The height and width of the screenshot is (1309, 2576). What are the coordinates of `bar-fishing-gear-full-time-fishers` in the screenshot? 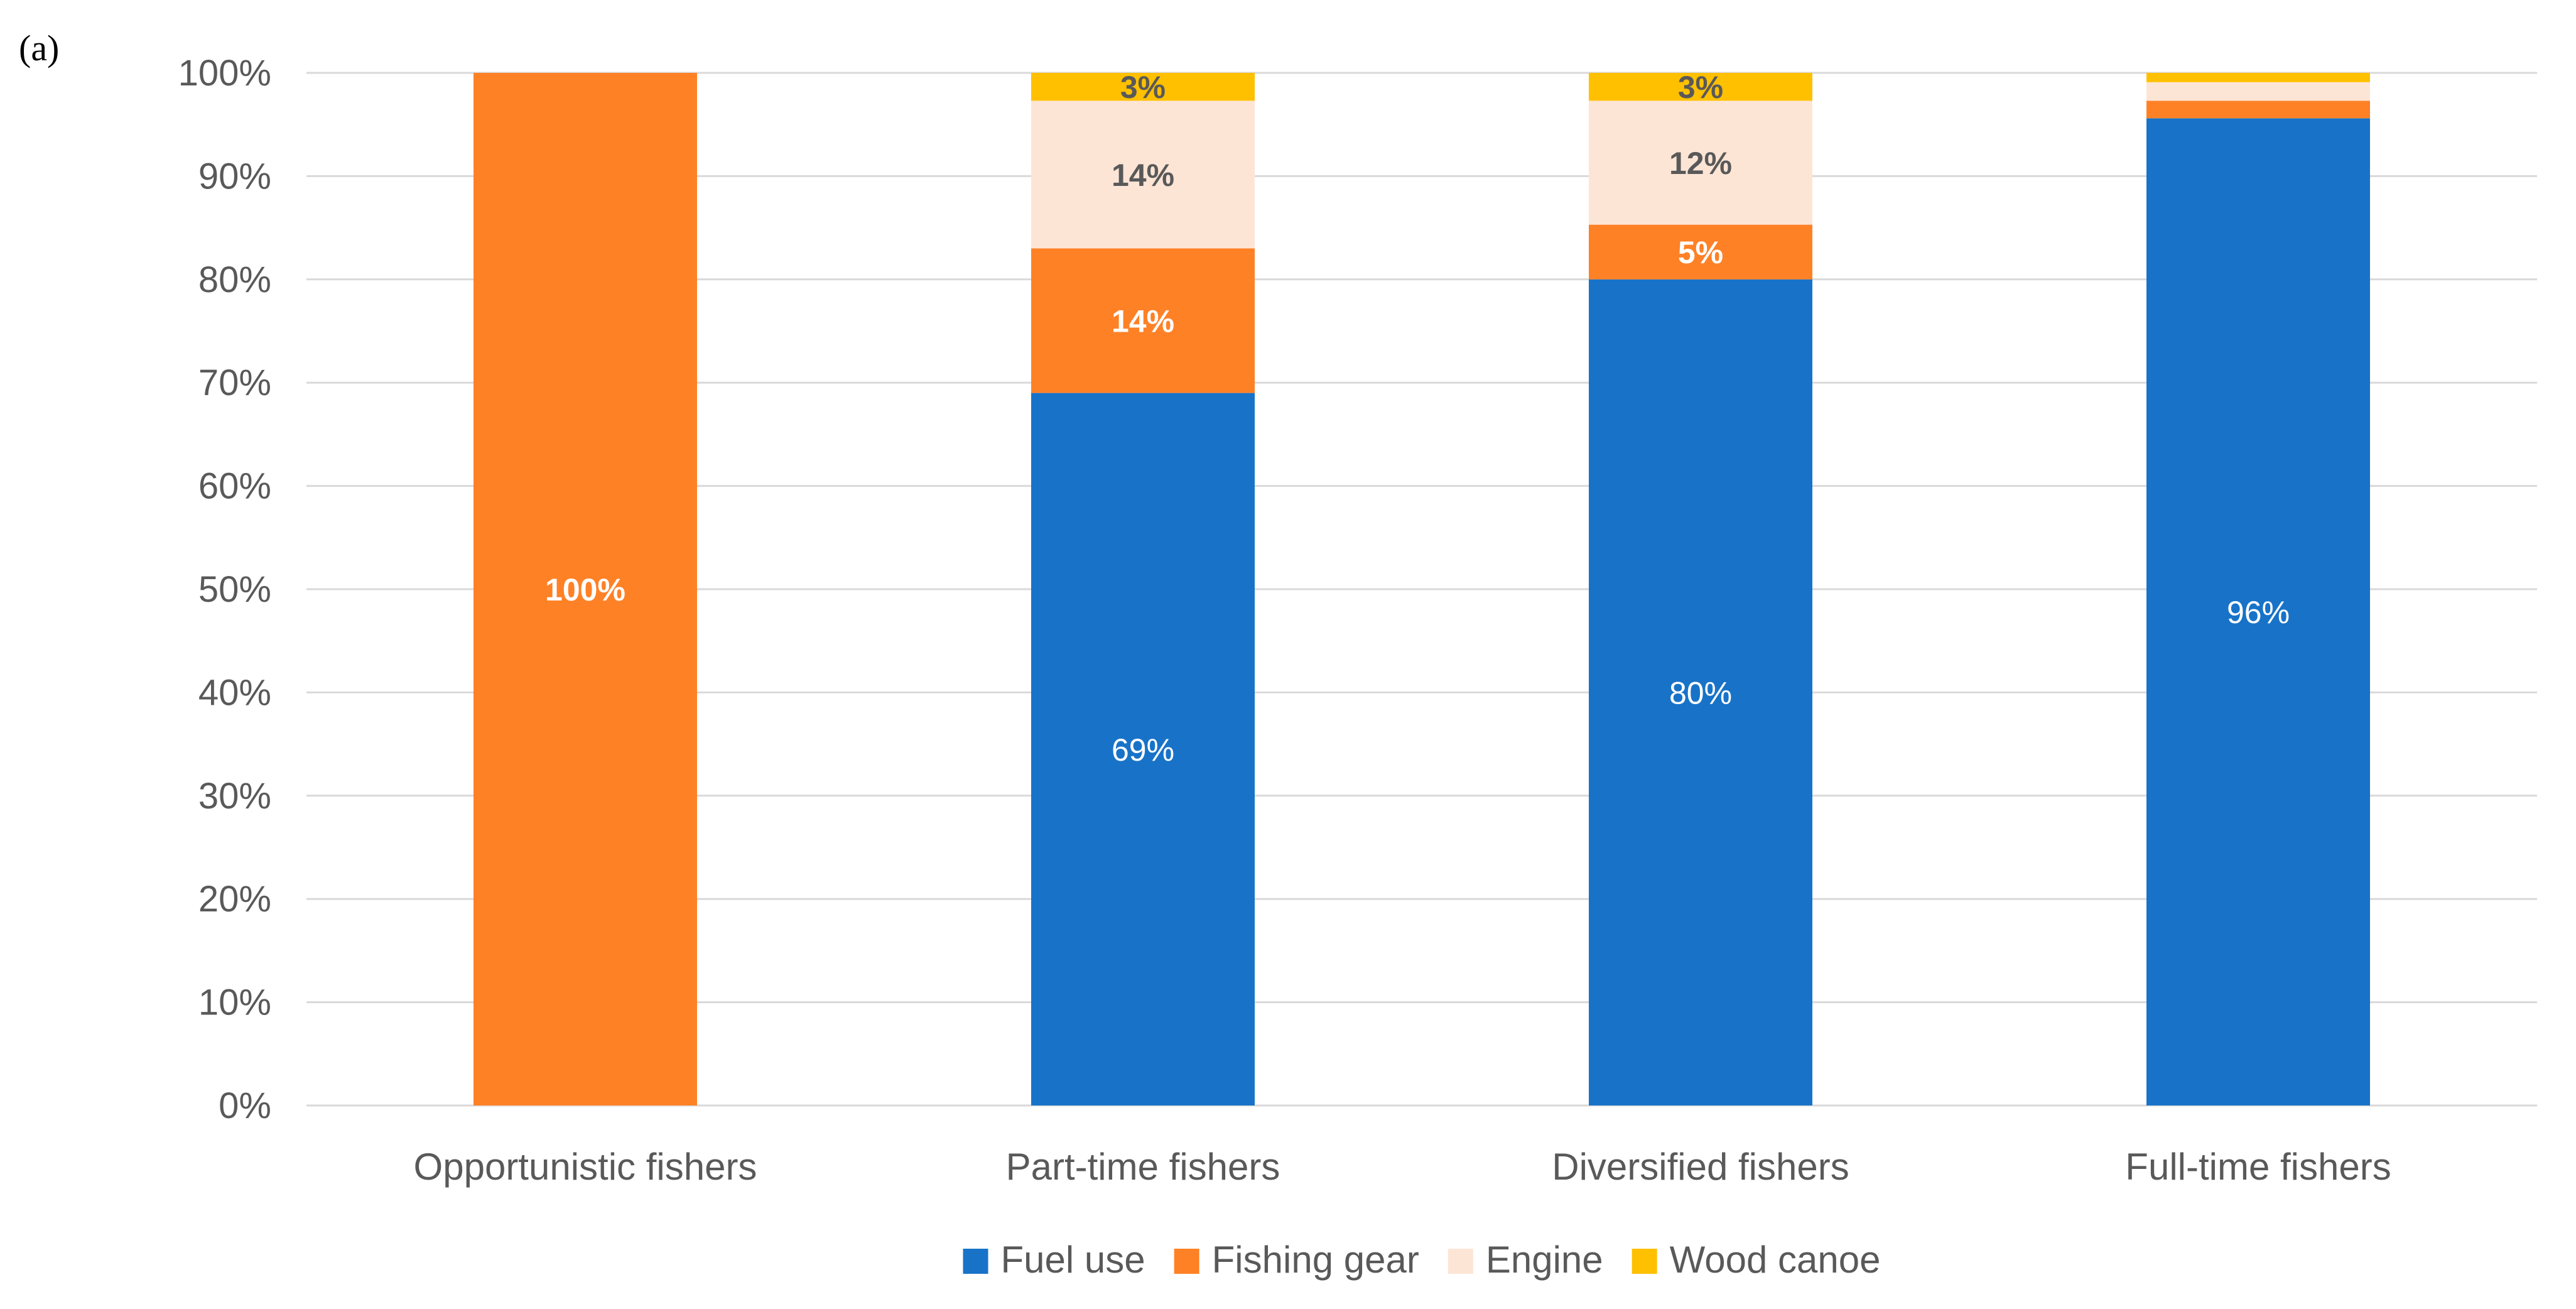 It's located at (2258, 109).